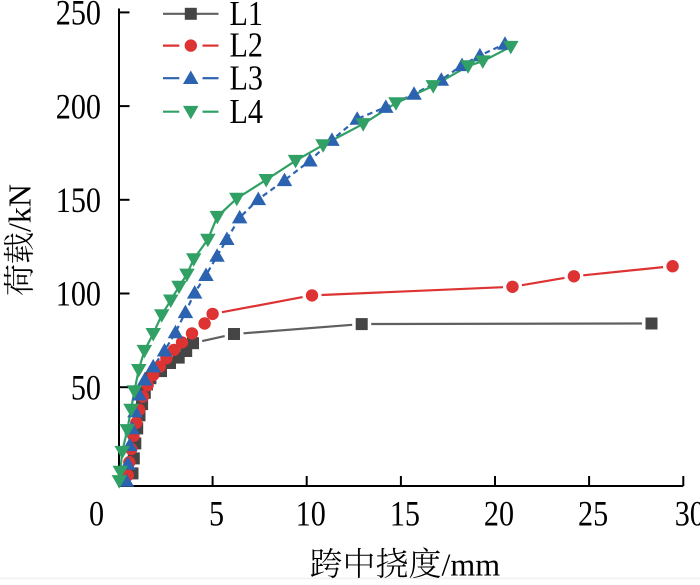  What do you see at coordinates (78, 201) in the screenshot?
I see `svg-text: 150` at bounding box center [78, 201].